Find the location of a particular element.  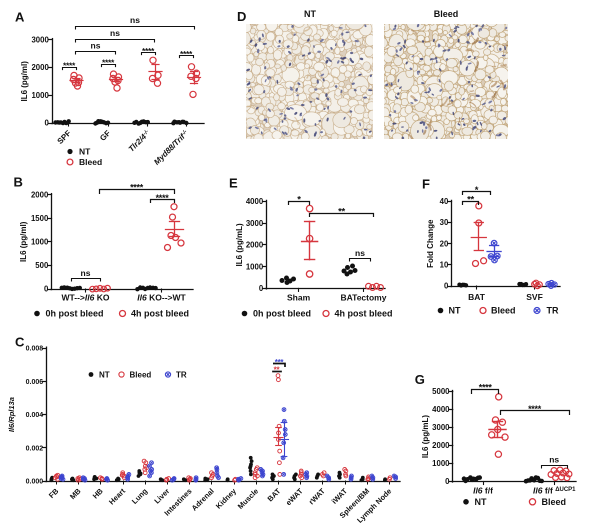

svg-text: 0.006 is located at coordinates (35, 382).